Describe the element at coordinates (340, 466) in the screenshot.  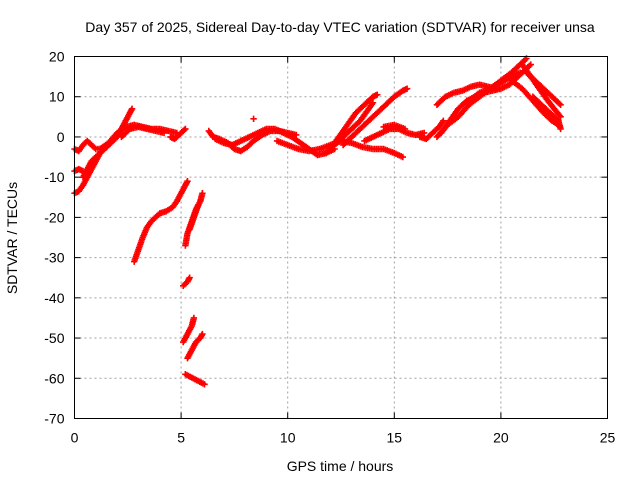
I see `x-axis-title: GPS time / hours` at that location.